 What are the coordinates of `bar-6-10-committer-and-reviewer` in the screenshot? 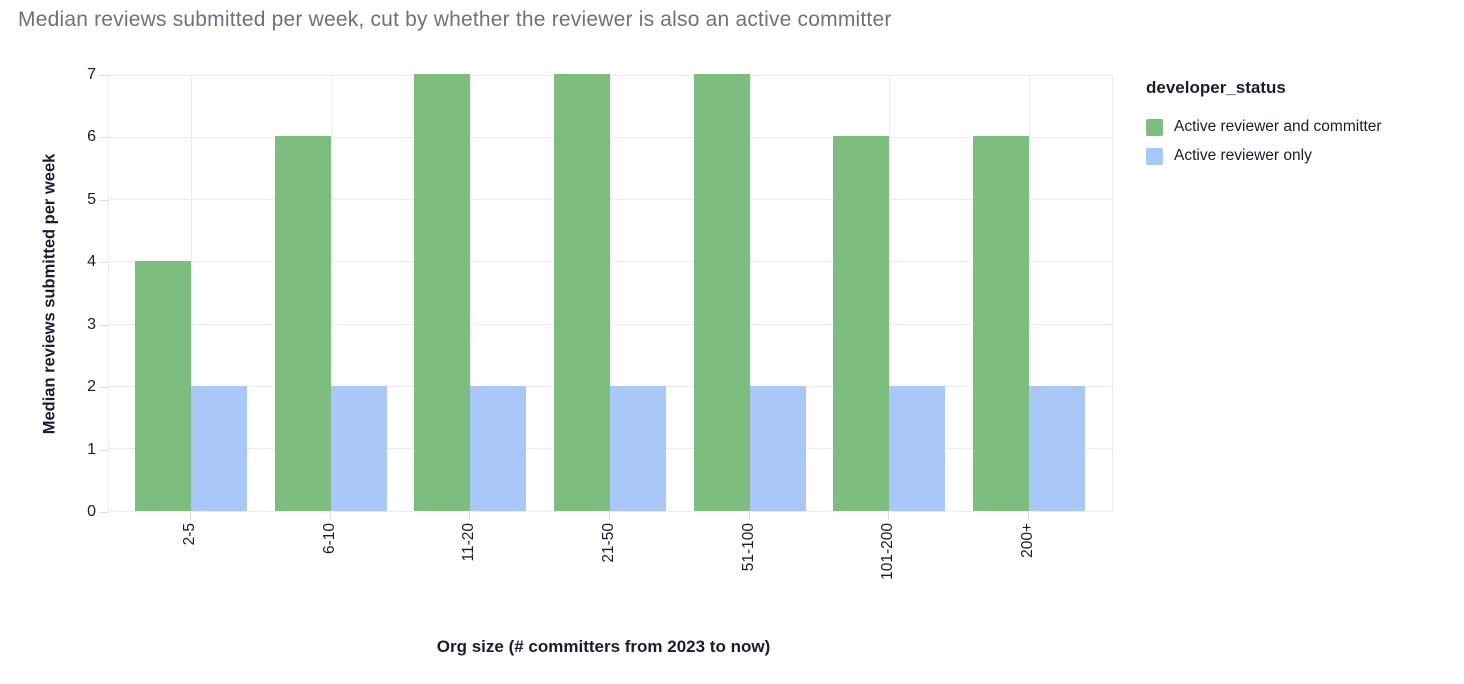 It's located at (302, 323).